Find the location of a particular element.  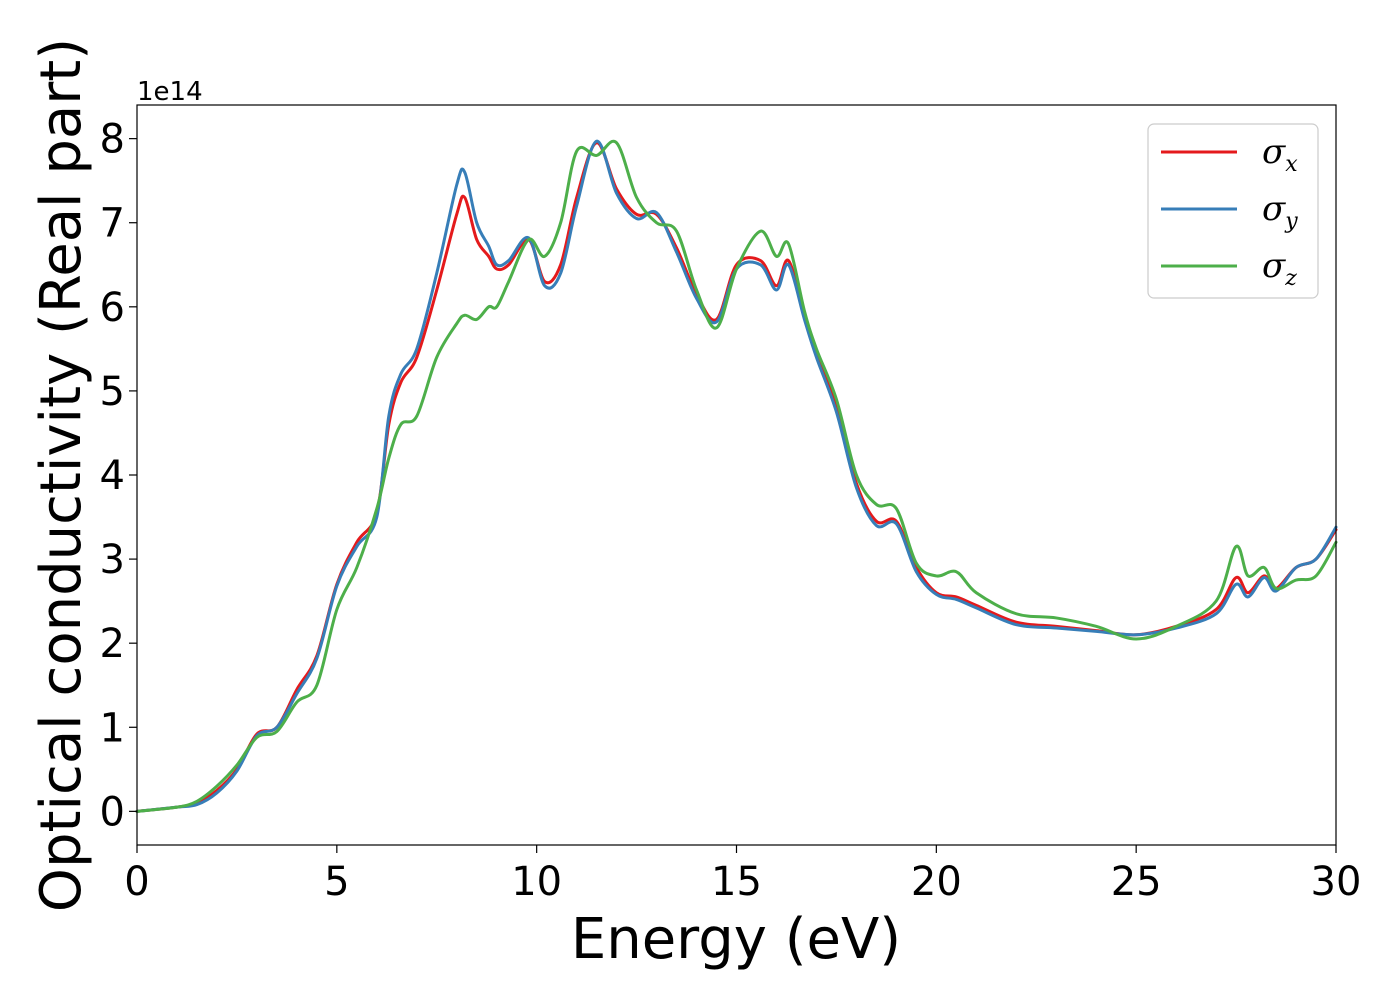

x-tick-label: 30 is located at coordinates (1336, 882).